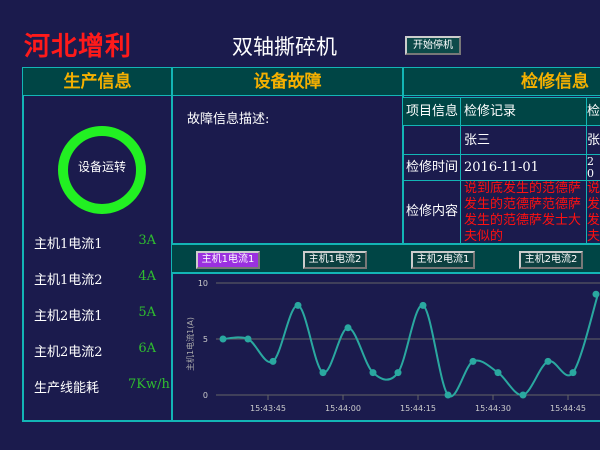  I want to click on y-axis-label: 主机1电流1(A), so click(190, 344).